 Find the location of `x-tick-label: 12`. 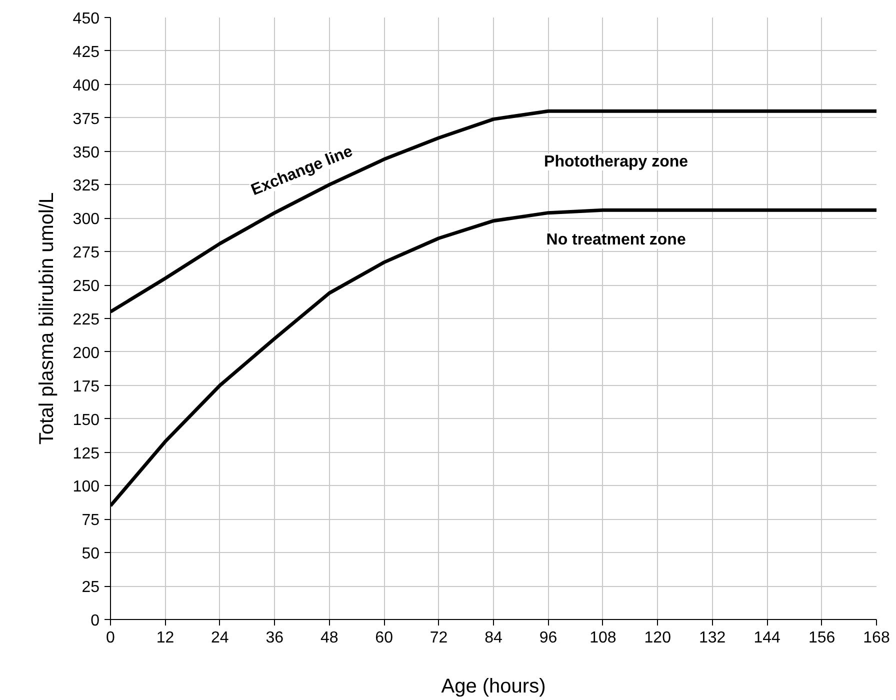

x-tick-label: 12 is located at coordinates (165, 638).